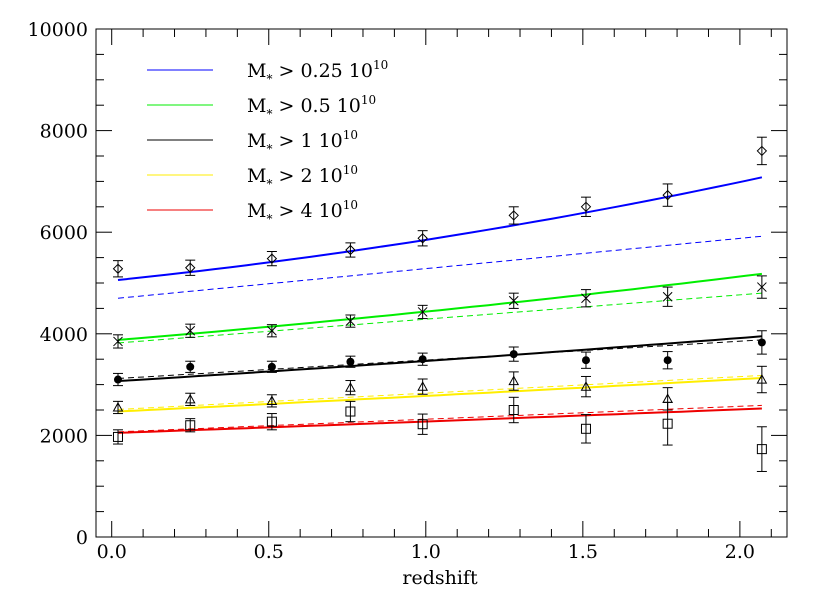 Image resolution: width=830 pixels, height=593 pixels. I want to click on dashed-line-m4, so click(439, 418).